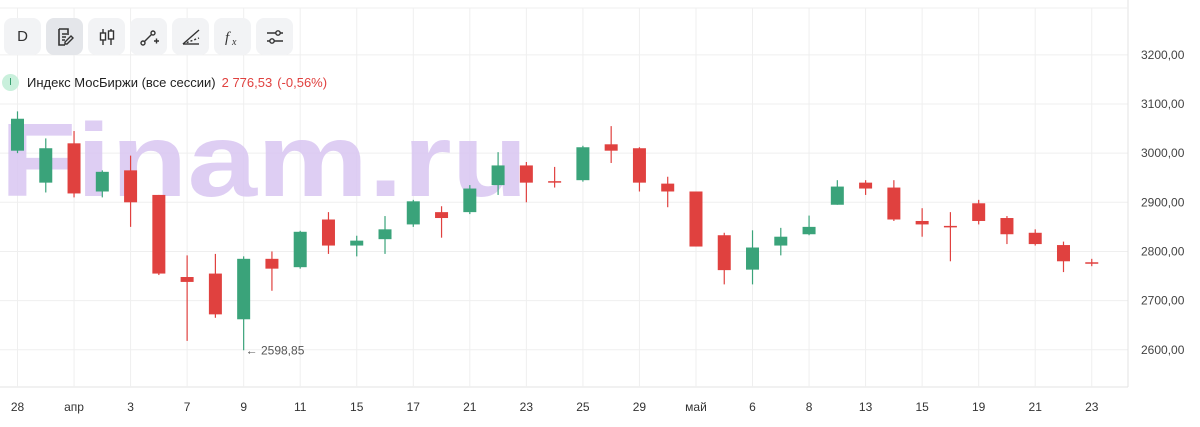  I want to click on svg-text: x, so click(234, 42).